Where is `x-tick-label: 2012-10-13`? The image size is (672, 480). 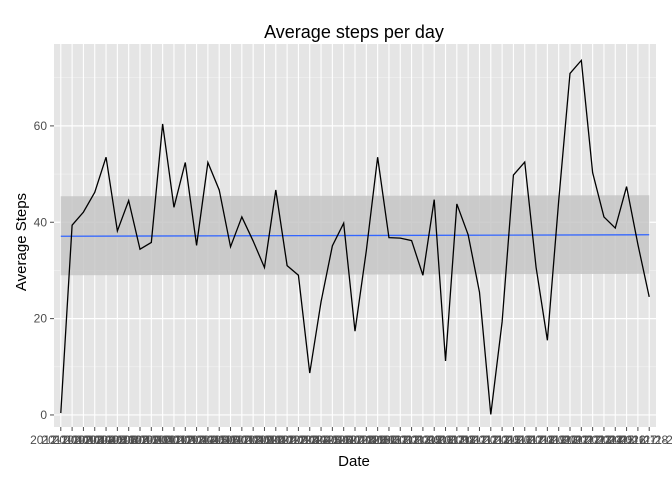 x-tick-label: 2012-10-13 is located at coordinates (174, 440).